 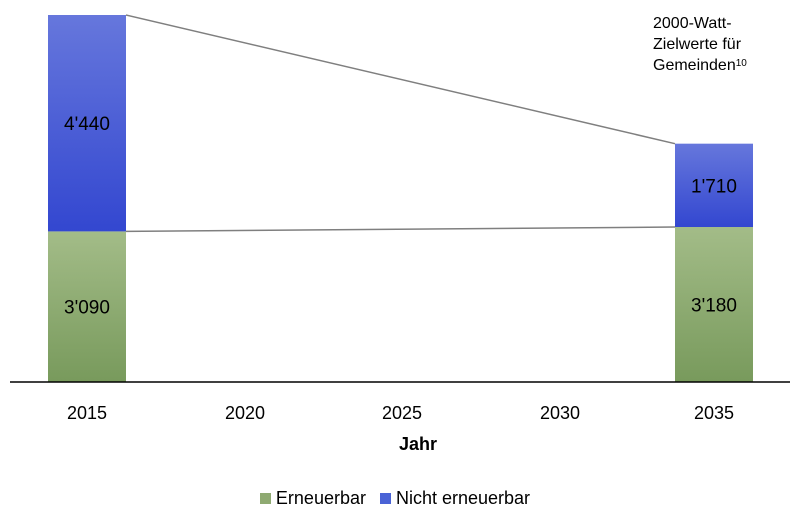 I want to click on data-label-nicht-erneuerbar-2035: 1'710, so click(x=714, y=186).